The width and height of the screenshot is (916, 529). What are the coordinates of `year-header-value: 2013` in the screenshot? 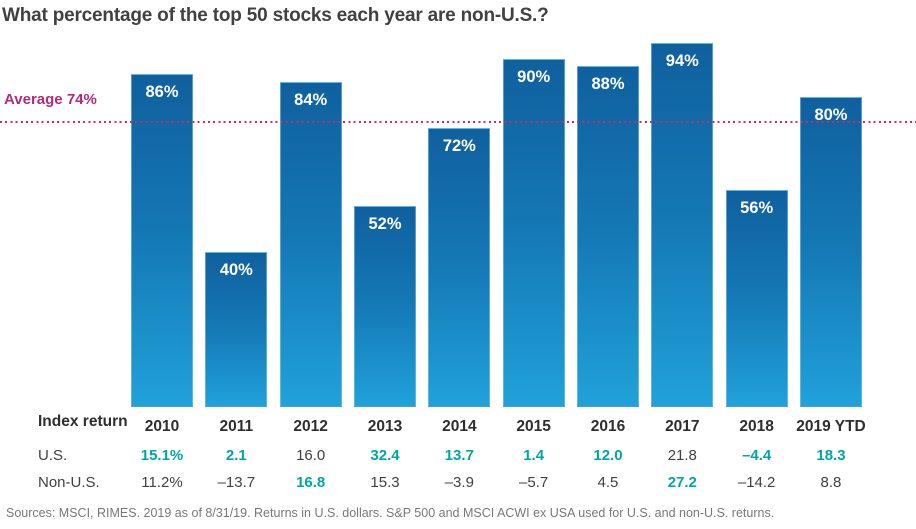 It's located at (385, 426).